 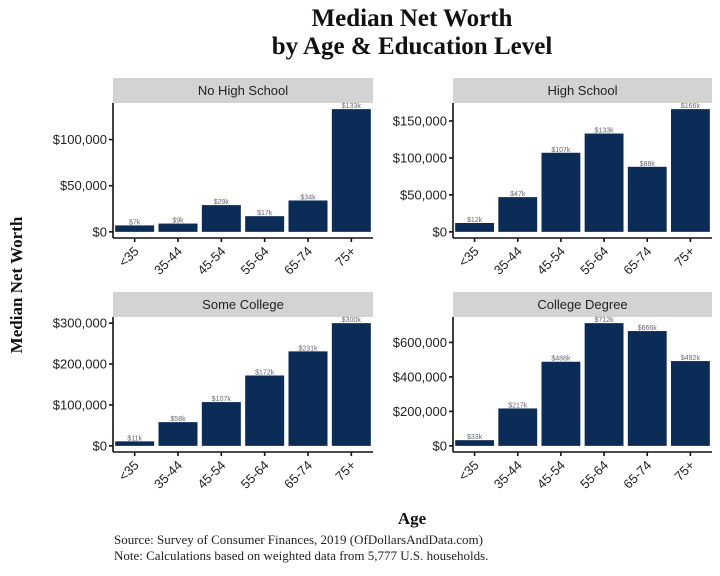 What do you see at coordinates (412, 46) in the screenshot?
I see `chart-subtitle: by Age & Education Level` at bounding box center [412, 46].